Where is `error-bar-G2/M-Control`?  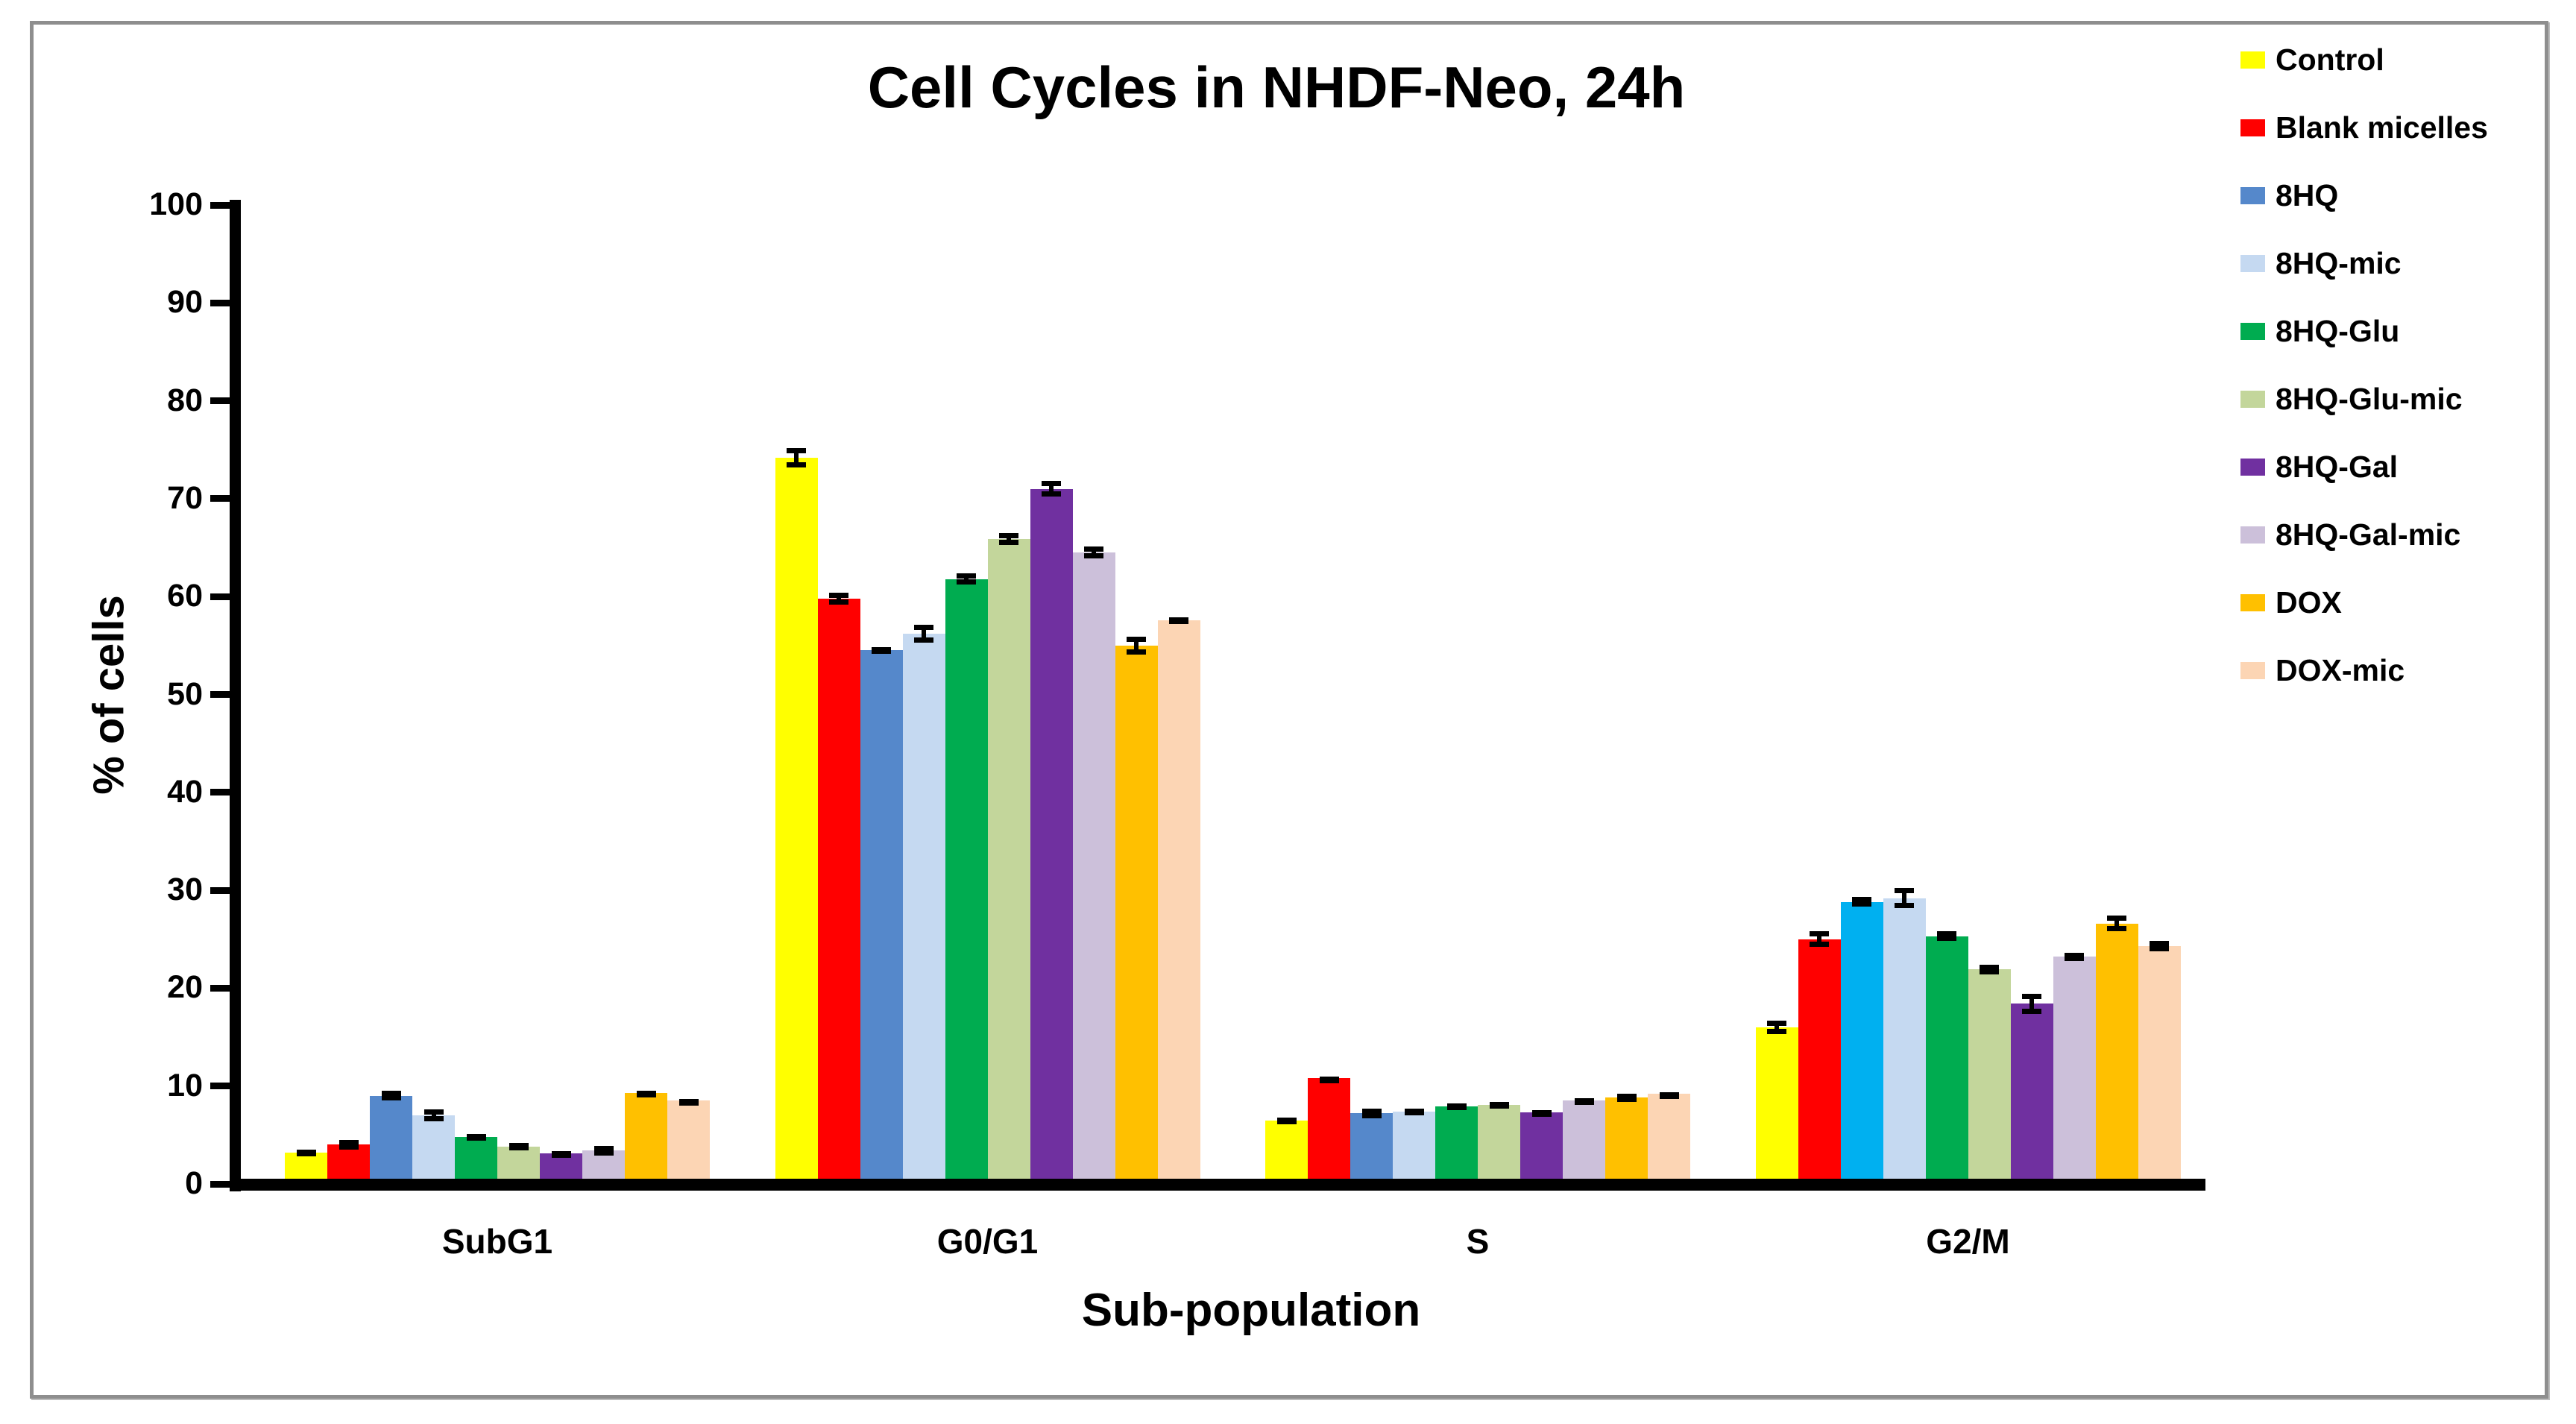
error-bar-G2/M-Control is located at coordinates (1776, 1027).